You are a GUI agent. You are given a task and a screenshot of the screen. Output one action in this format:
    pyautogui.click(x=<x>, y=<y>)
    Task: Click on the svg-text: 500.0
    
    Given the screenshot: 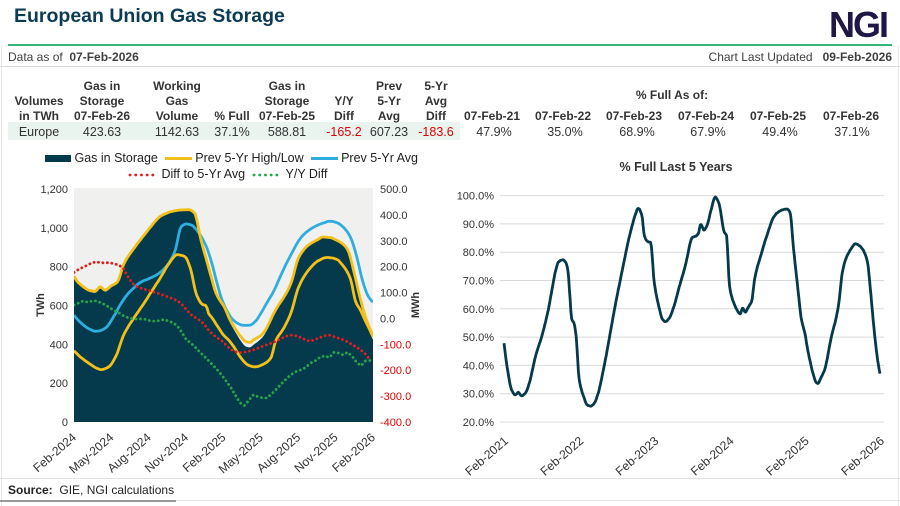 What is the action you would take?
    pyautogui.click(x=394, y=190)
    